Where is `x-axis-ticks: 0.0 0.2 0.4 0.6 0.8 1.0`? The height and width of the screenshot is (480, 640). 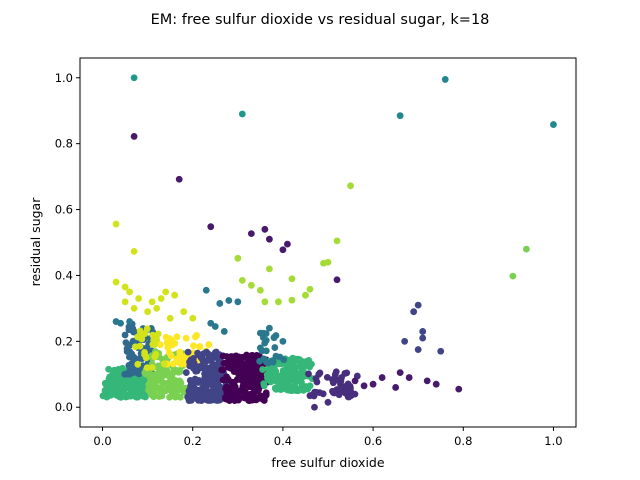 x-axis-ticks: 0.0 0.2 0.4 0.6 0.8 1.0 is located at coordinates (328, 437).